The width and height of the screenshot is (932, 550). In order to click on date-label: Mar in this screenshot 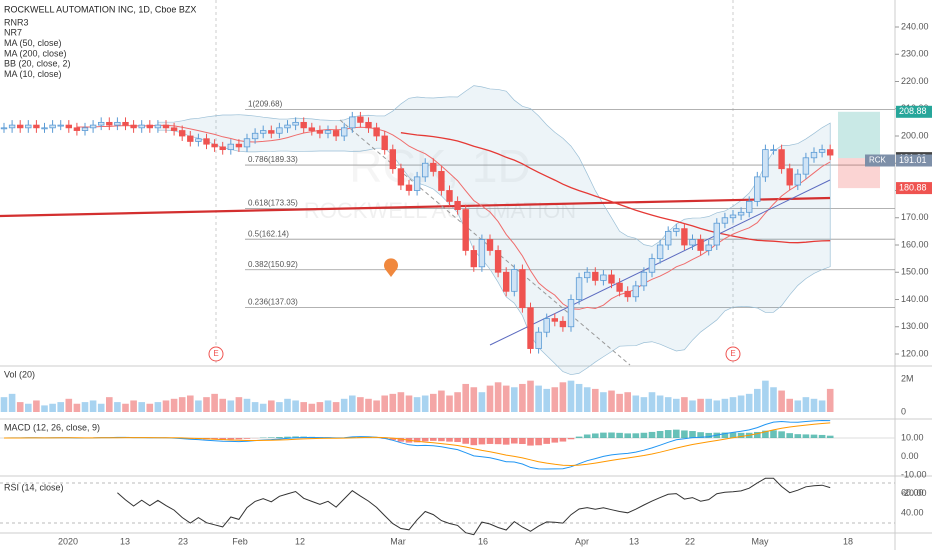, I will do `click(398, 541)`.